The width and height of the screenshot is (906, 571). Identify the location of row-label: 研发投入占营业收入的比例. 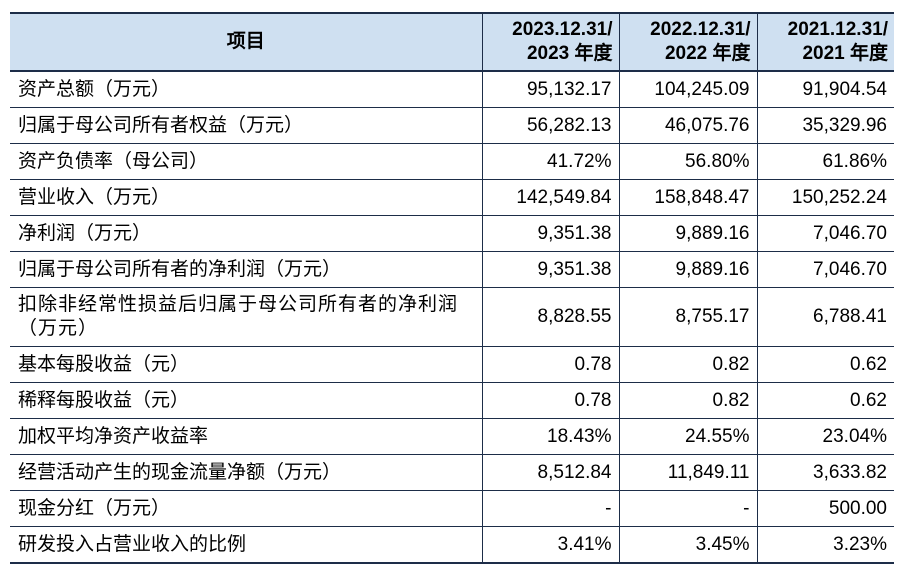
(246, 545).